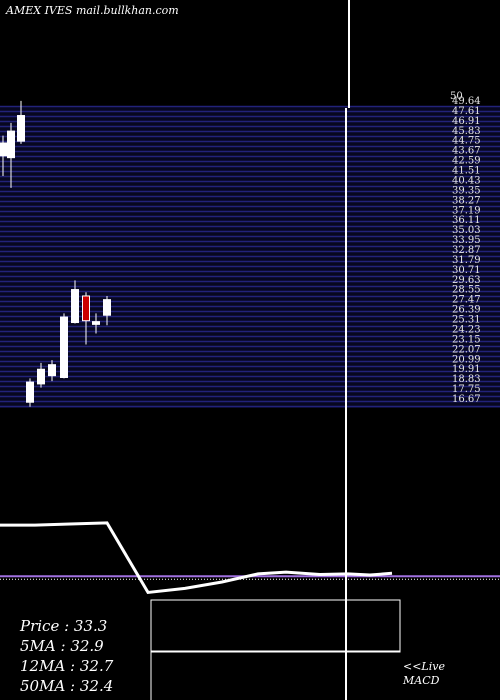 The image size is (500, 700). Describe the element at coordinates (466, 161) in the screenshot. I see `tick-label: 42.59` at that location.